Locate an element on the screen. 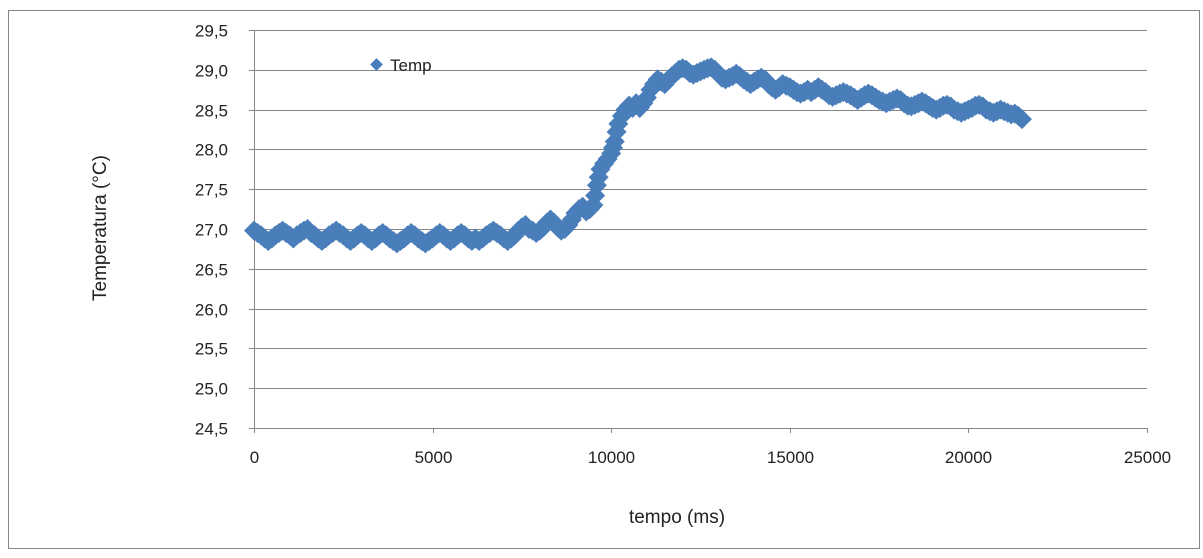 The width and height of the screenshot is (1203, 558). y-tick-label: 29,5 is located at coordinates (211, 31).